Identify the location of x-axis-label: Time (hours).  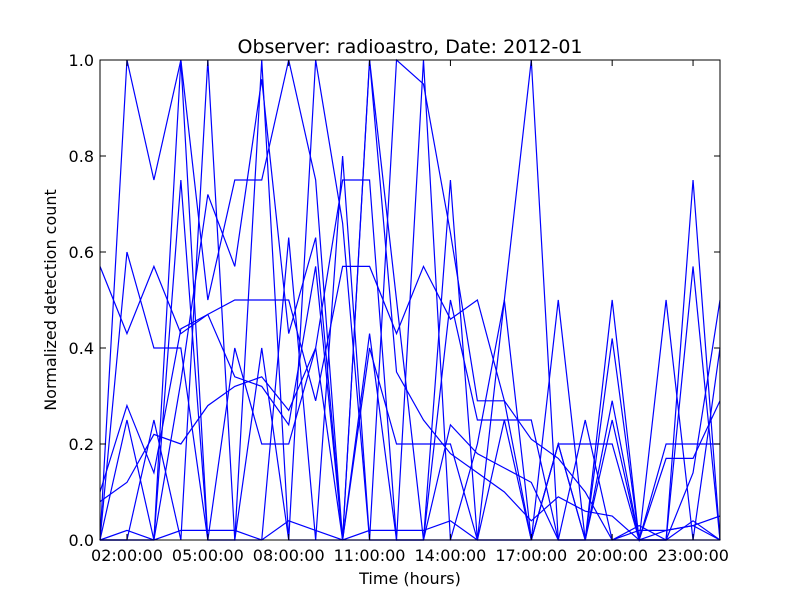
(409, 578).